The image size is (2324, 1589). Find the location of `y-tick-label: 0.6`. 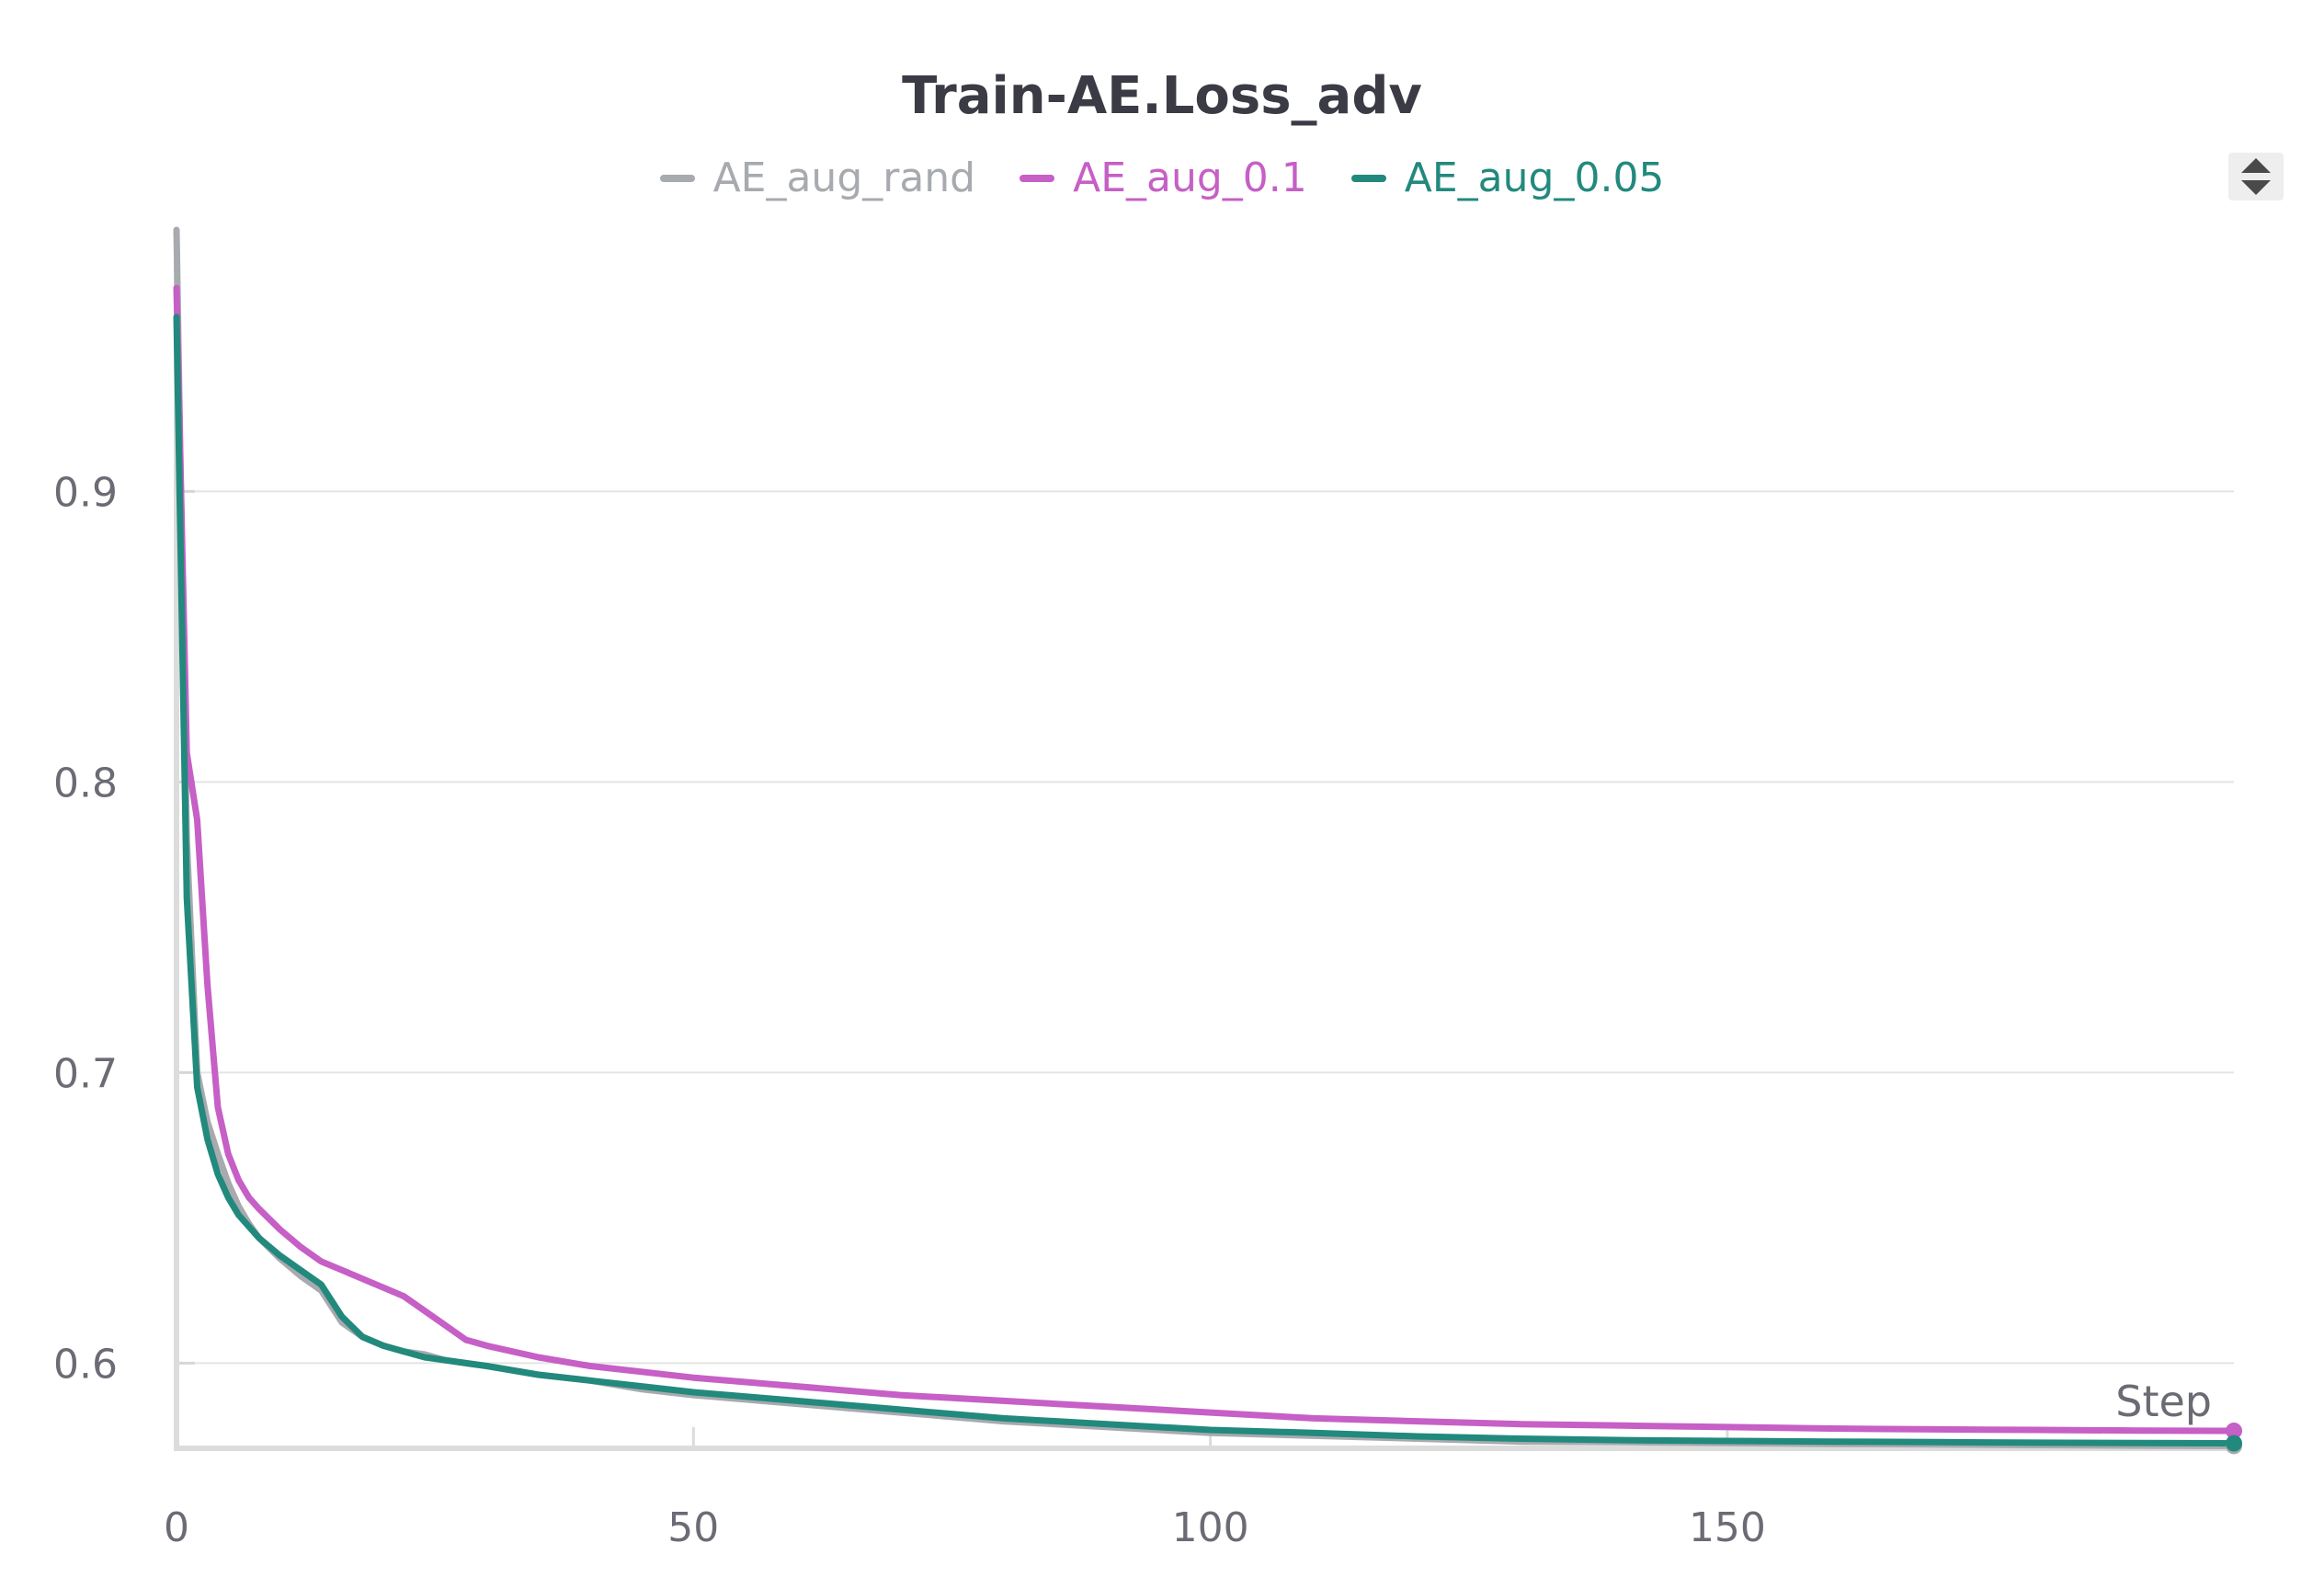

y-tick-label: 0.6 is located at coordinates (86, 1364).